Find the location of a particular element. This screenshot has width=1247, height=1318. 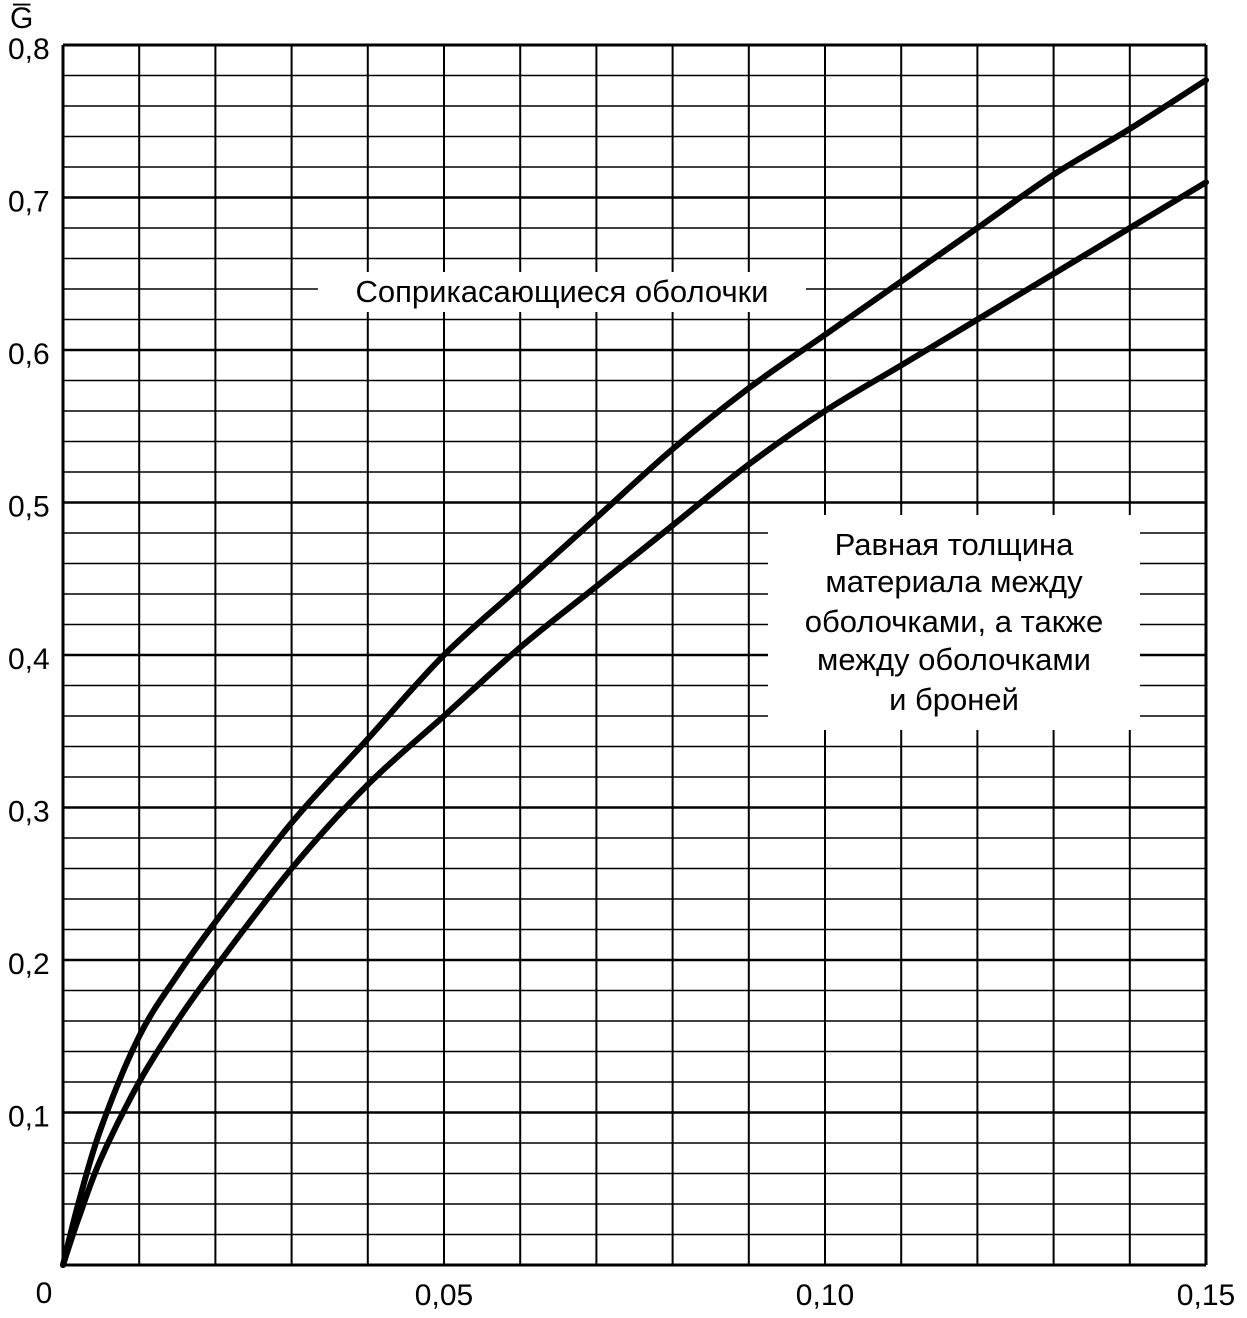

y-tick-label: 0,5 is located at coordinates (29, 507).